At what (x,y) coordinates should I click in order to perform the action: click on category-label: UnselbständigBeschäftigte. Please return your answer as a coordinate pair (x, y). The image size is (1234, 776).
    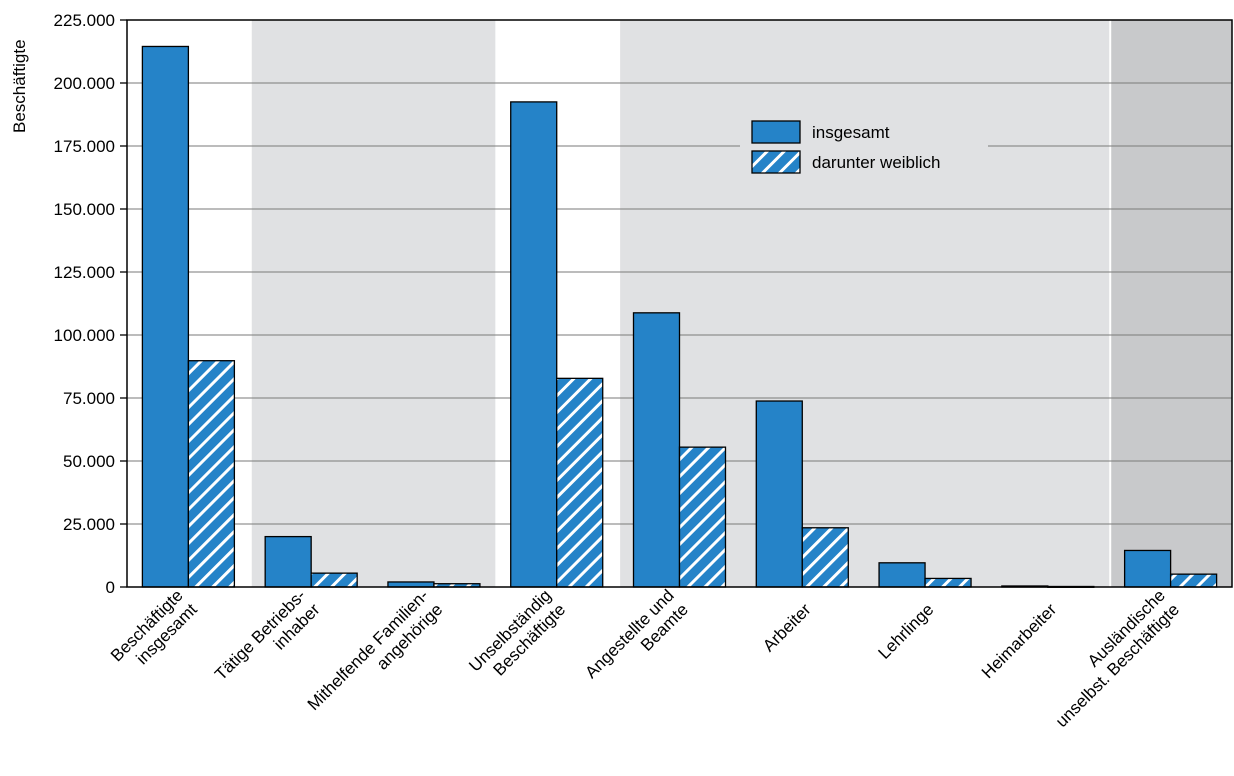
    Looking at the image, I should click on (517, 638).